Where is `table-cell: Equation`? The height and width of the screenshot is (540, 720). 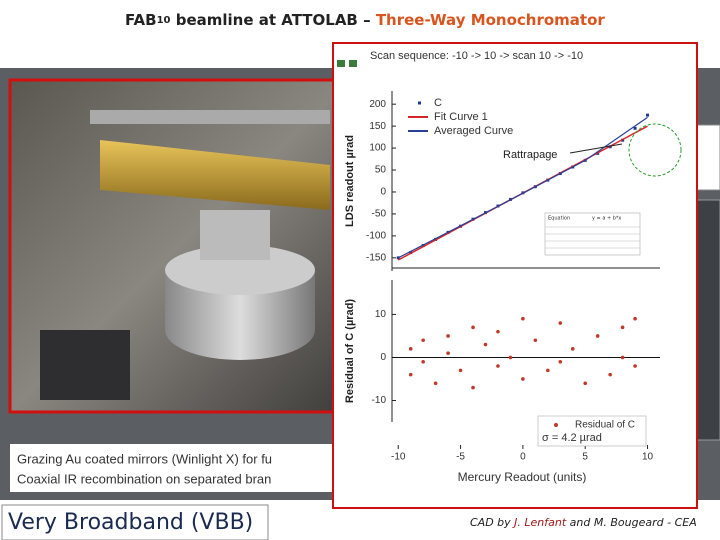
table-cell: Equation is located at coordinates (559, 219).